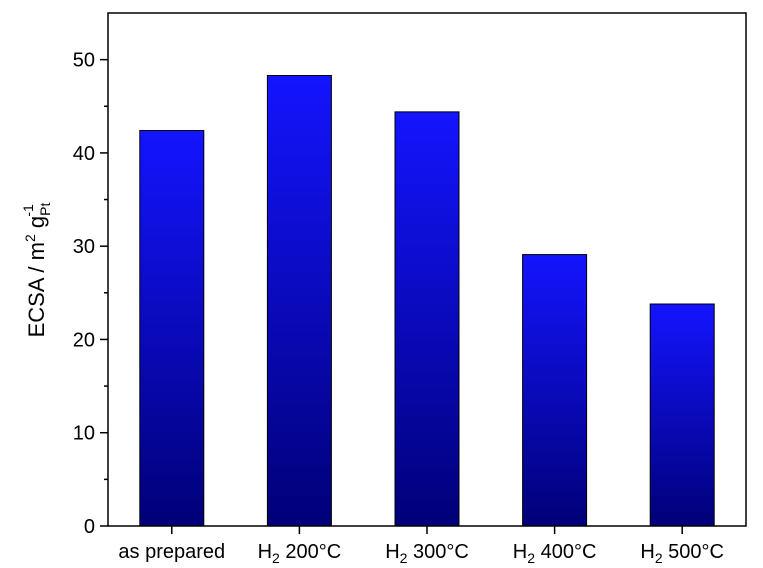 The width and height of the screenshot is (763, 568). I want to click on y-tick-label: 30, so click(84, 247).